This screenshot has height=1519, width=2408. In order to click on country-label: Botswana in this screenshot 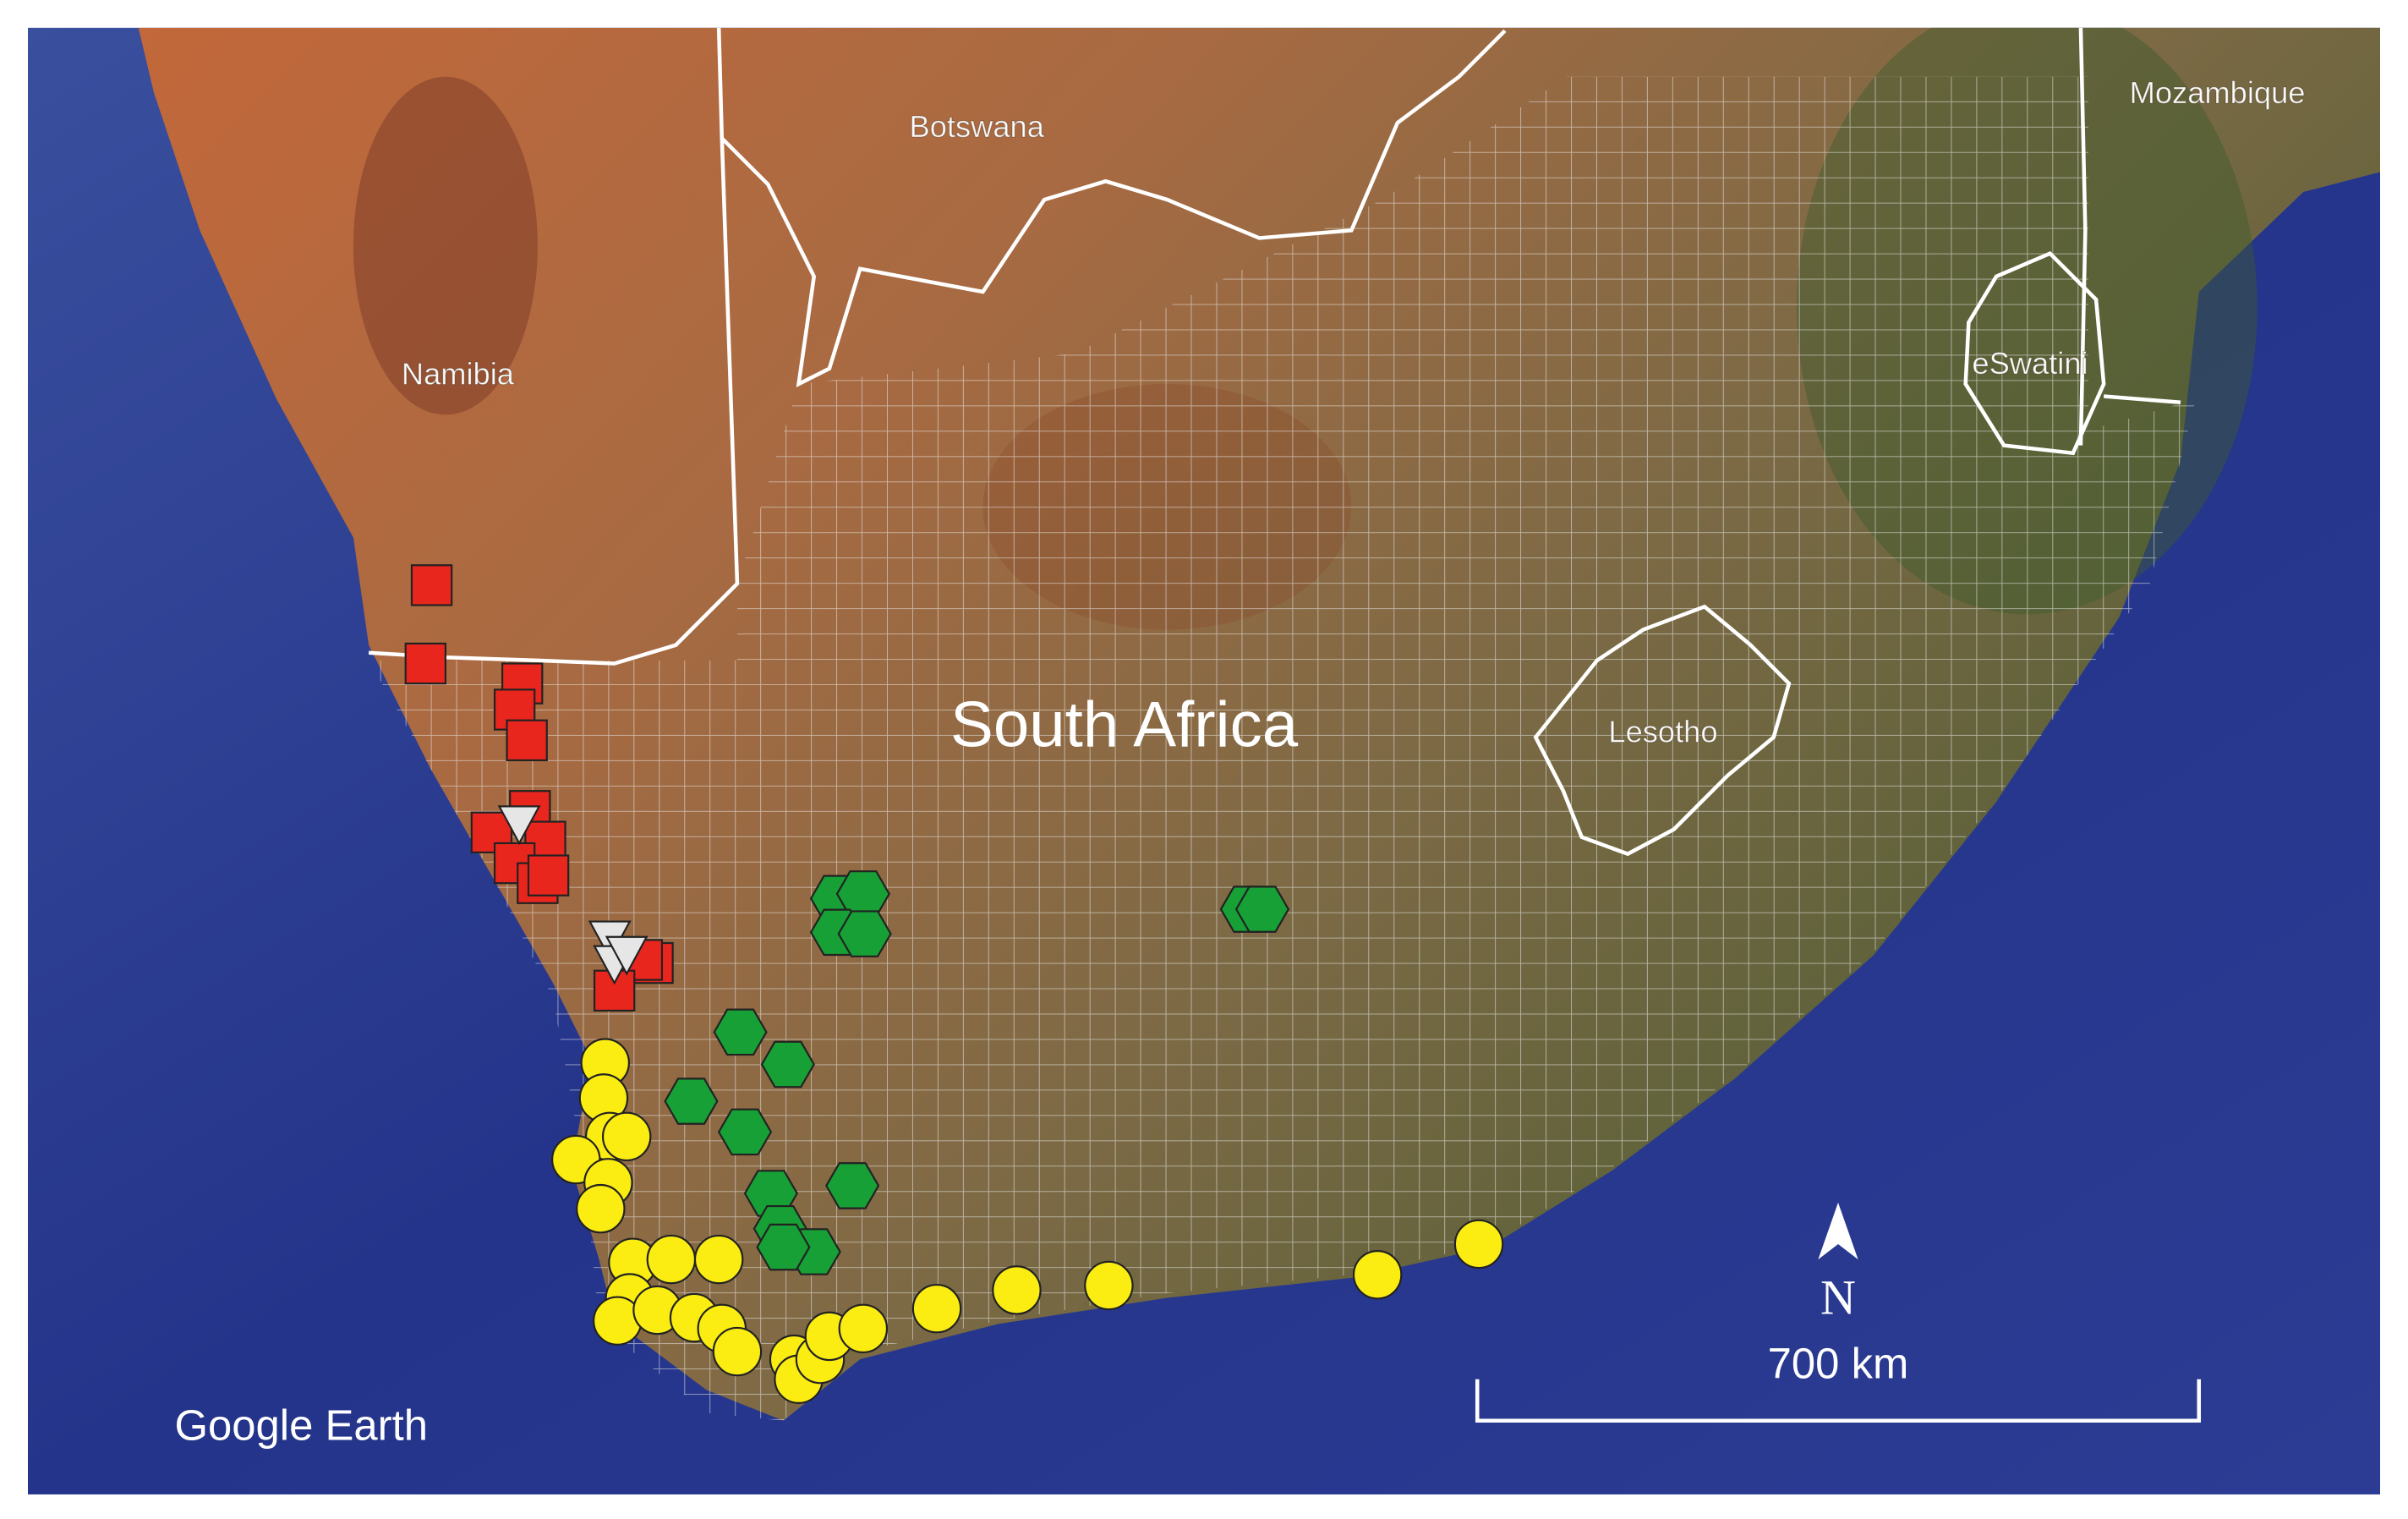, I will do `click(977, 126)`.